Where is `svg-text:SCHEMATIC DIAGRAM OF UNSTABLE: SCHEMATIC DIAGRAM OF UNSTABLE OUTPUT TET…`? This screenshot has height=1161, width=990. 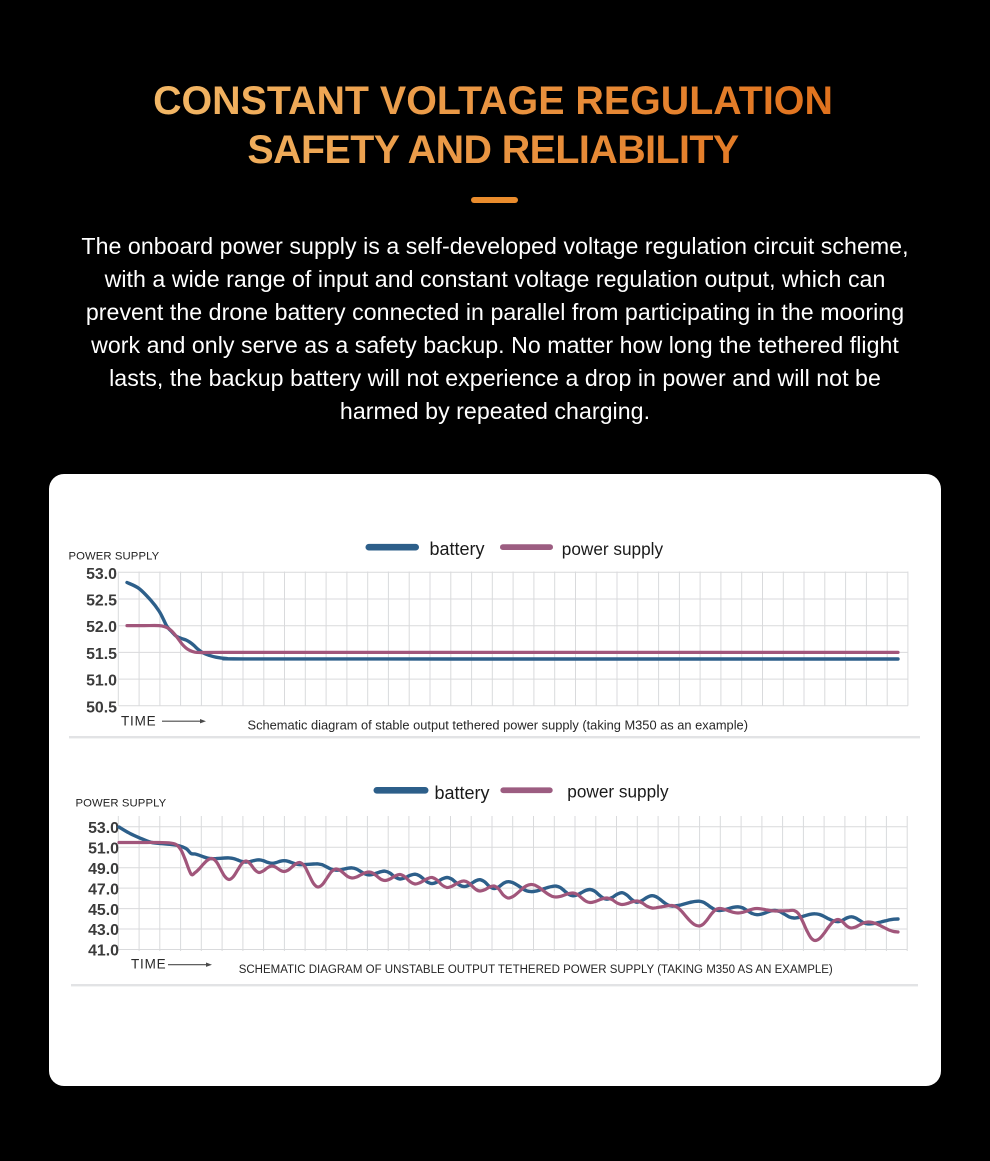
svg-text:SCHEMATIC DIAGRAM OF UNSTABLE: SCHEMATIC DIAGRAM OF UNSTABLE OUTPUT TET… is located at coordinates (536, 970).